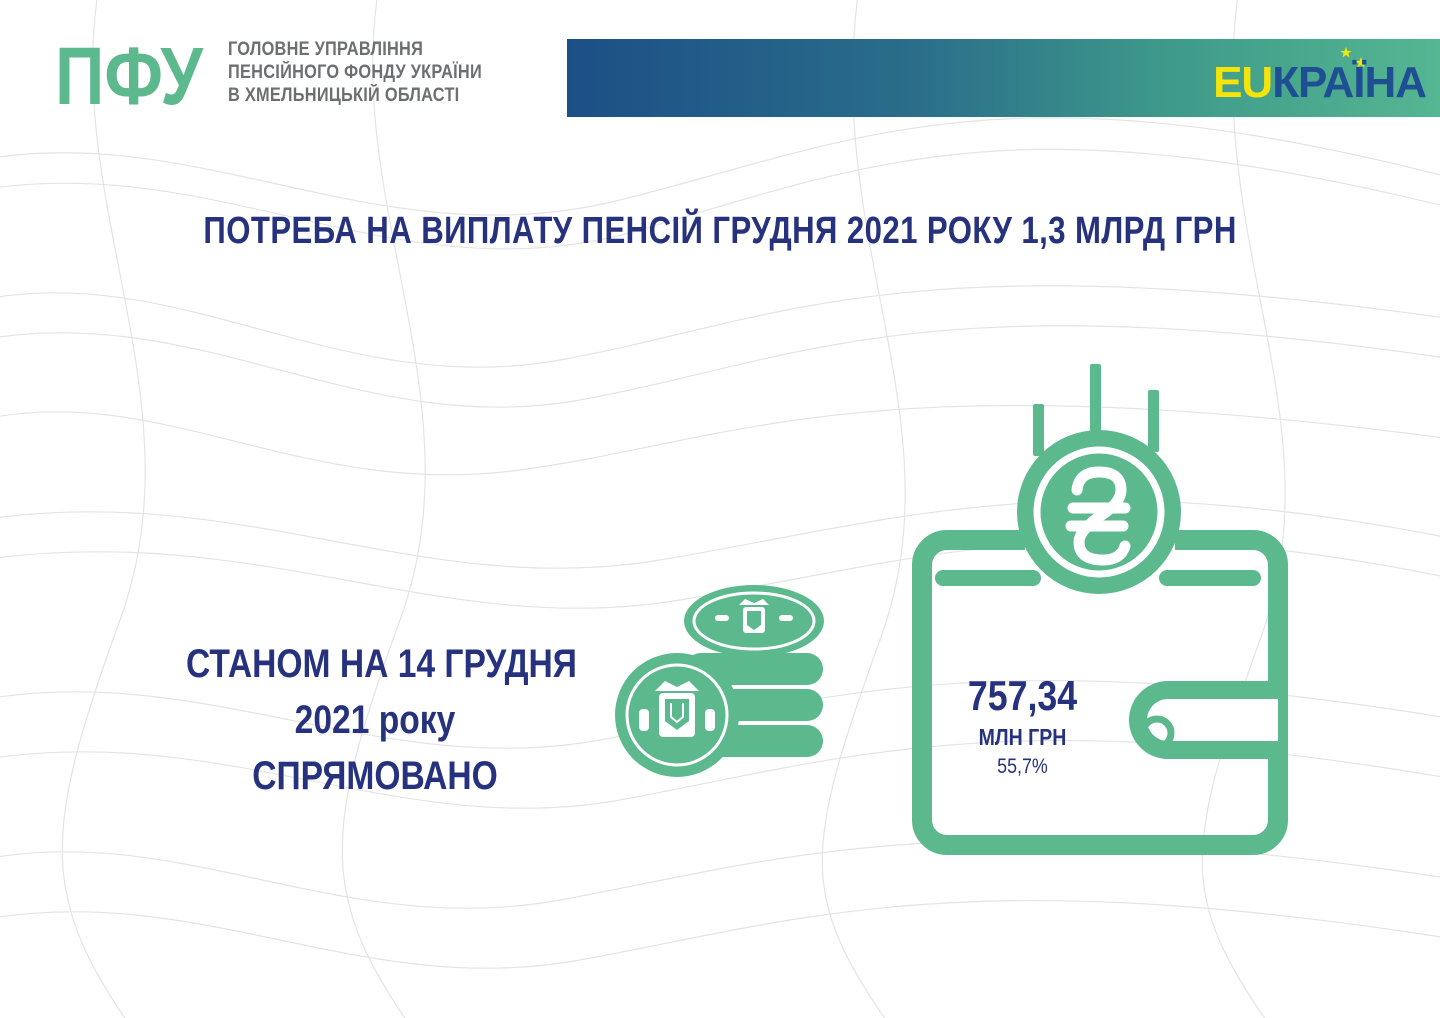 This screenshot has width=1440, height=1018. Describe the element at coordinates (1003, 78) in the screenshot. I see `header-banner: EUКРАЇНА` at that location.